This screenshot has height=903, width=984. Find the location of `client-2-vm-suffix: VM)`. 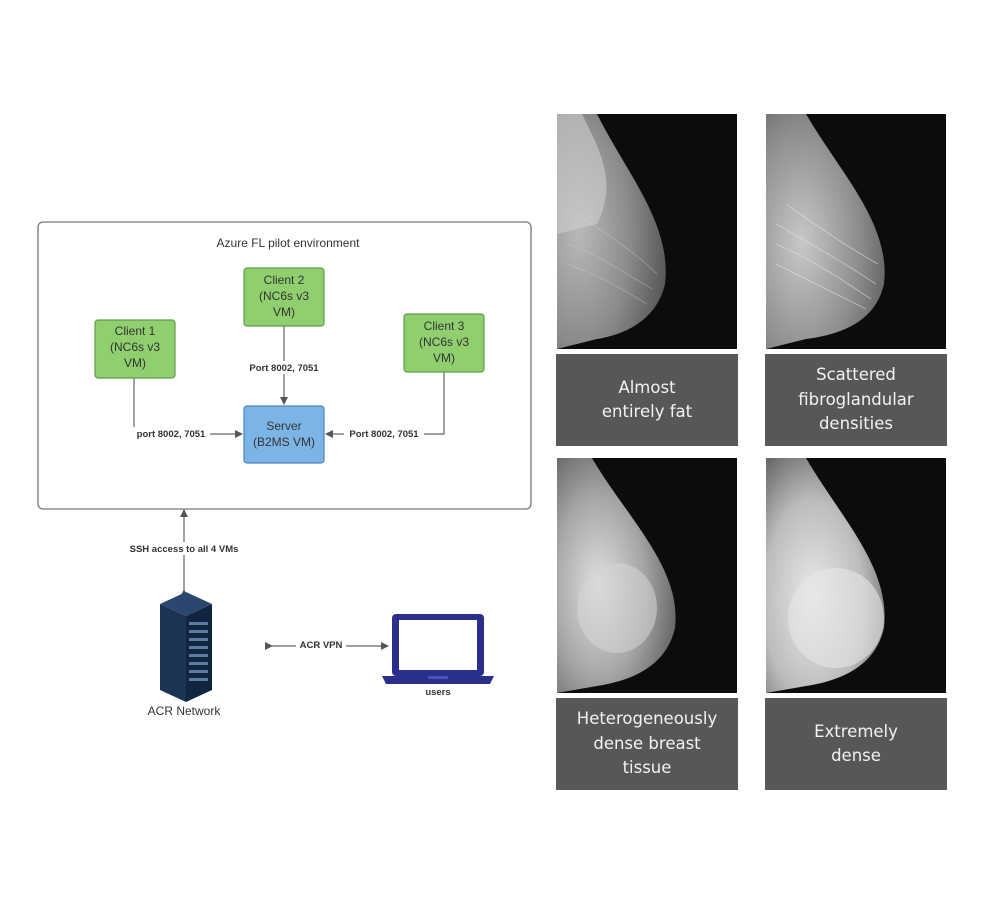

client-2-vm-suffix: VM) is located at coordinates (284, 312).